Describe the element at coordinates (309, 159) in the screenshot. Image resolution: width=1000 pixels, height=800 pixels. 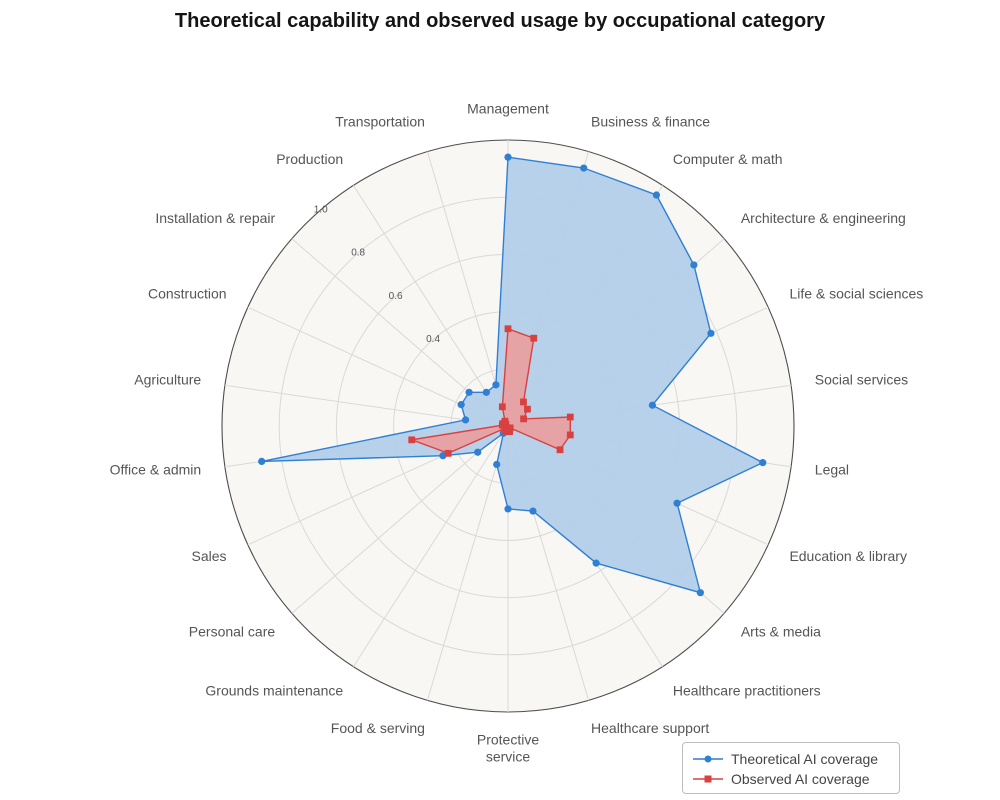
I see `category-label: Production` at that location.